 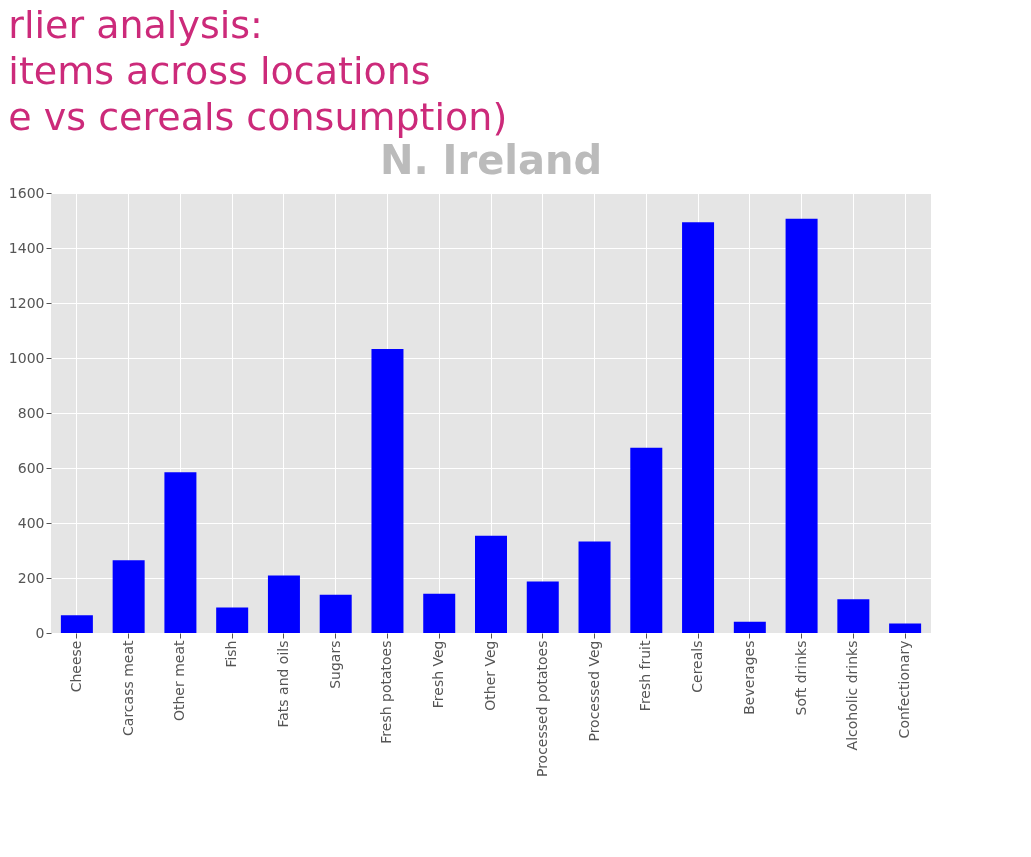 What do you see at coordinates (127, 687) in the screenshot?
I see `x-tick-label: Carcass meat` at bounding box center [127, 687].